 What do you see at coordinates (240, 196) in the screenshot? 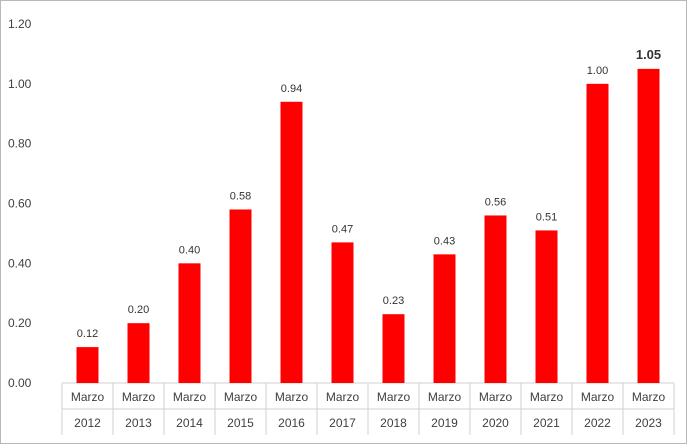
I see `data-label: 0.58` at bounding box center [240, 196].